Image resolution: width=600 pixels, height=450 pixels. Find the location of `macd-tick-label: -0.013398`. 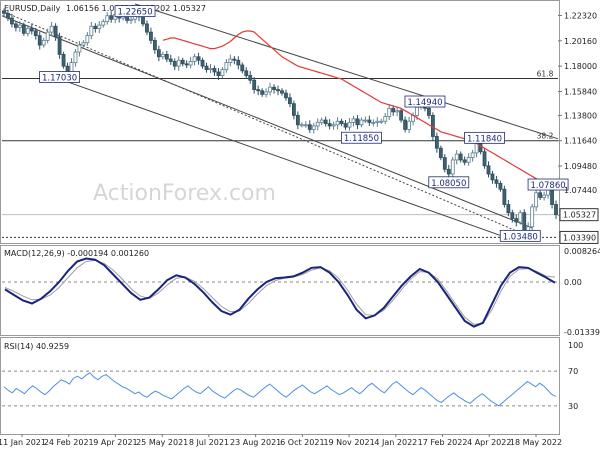

macd-tick-label: -0.013398 is located at coordinates (582, 332).